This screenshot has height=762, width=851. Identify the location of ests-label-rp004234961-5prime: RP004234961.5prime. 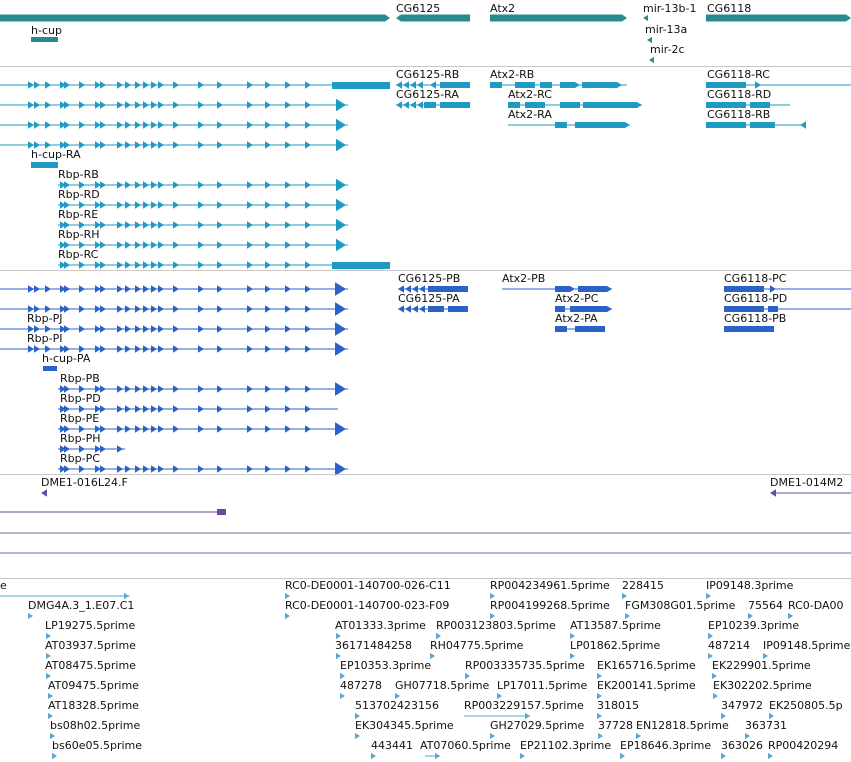
(550, 585).